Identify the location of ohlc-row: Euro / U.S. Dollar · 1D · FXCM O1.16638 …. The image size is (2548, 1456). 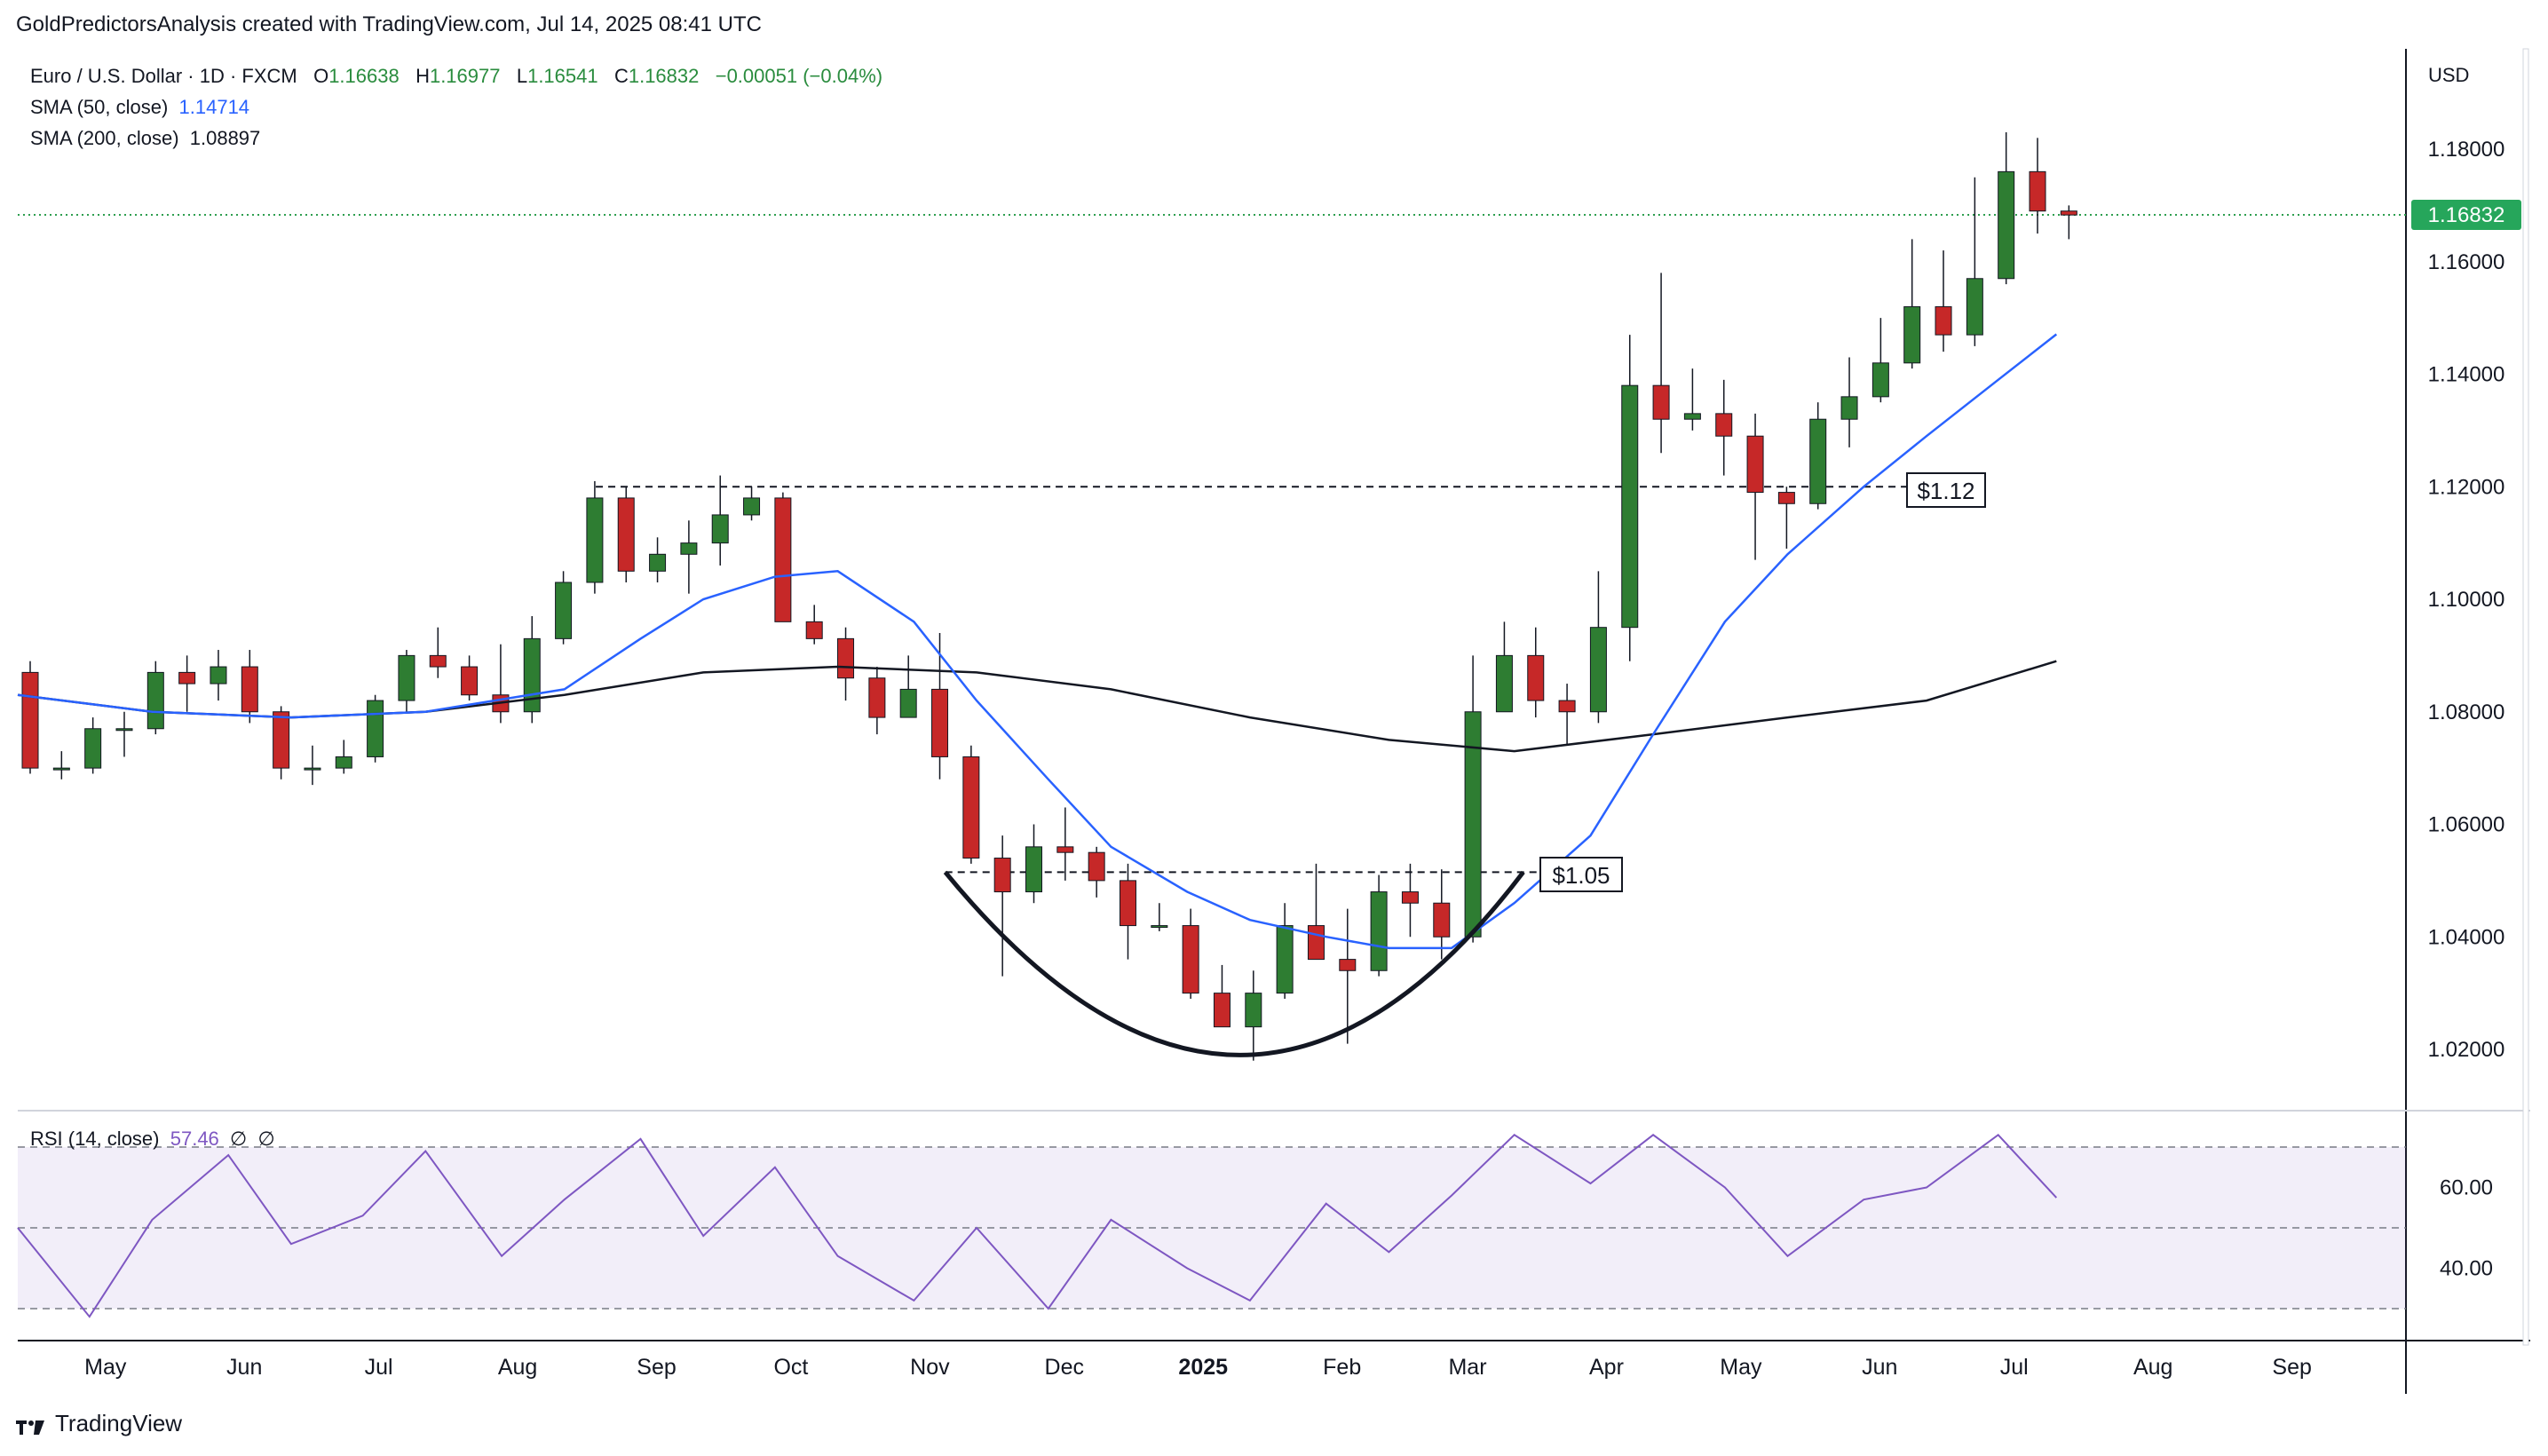
(456, 75).